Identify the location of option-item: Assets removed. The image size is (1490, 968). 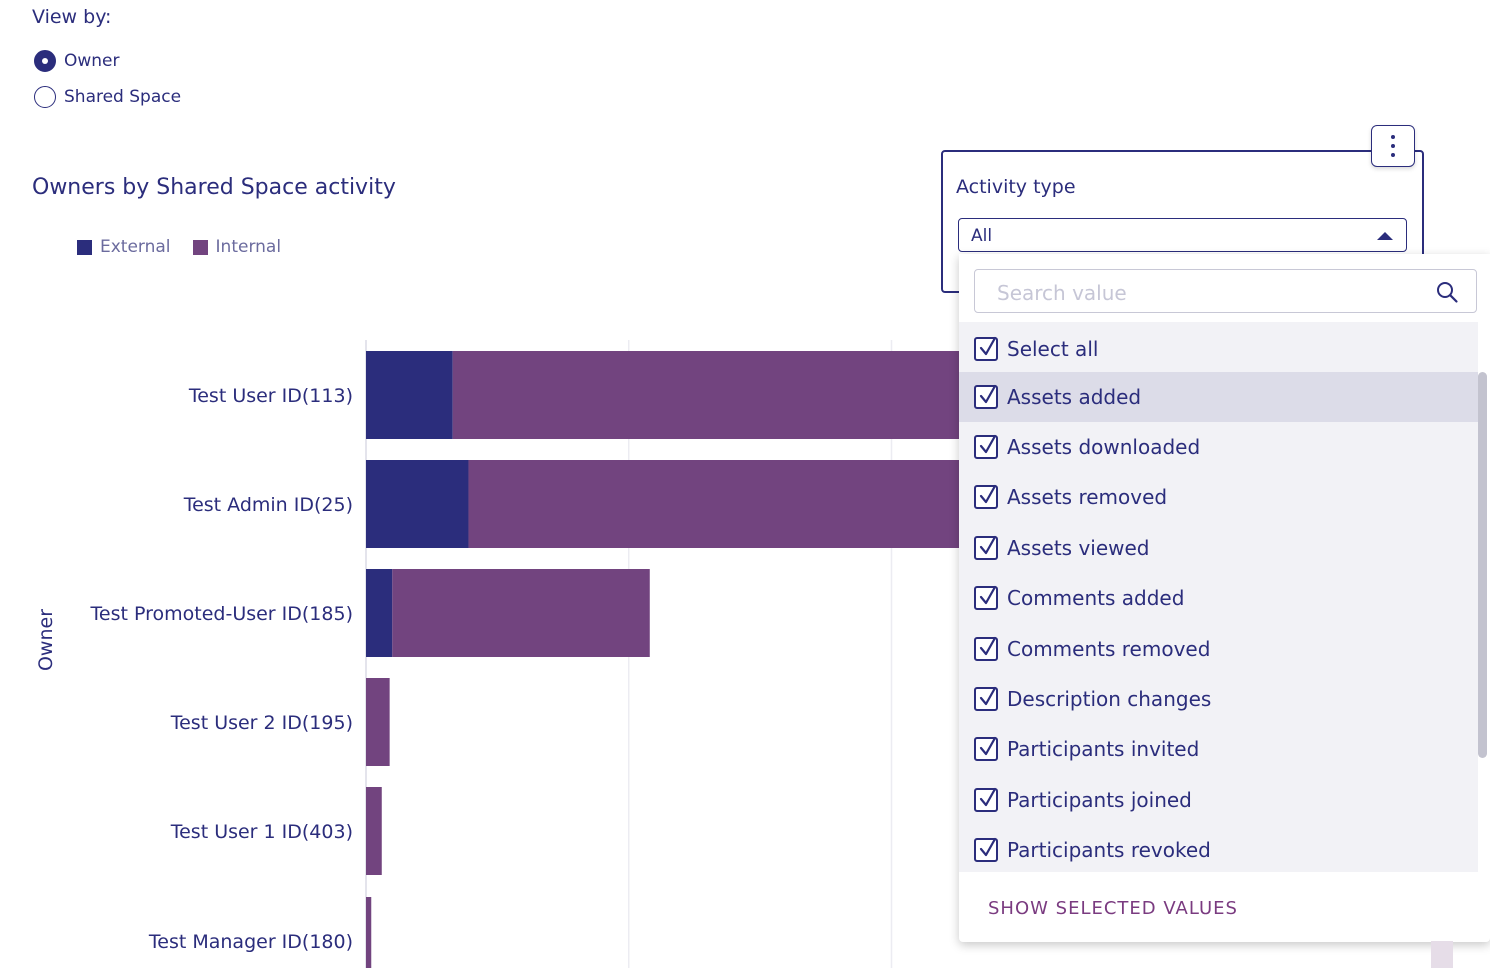
(1218, 497).